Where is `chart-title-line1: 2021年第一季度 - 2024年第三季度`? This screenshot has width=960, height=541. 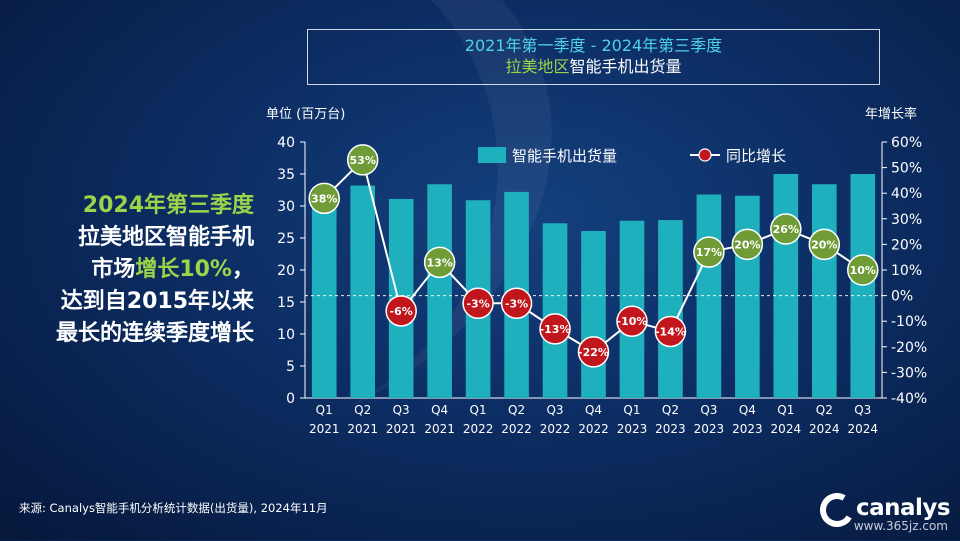 chart-title-line1: 2021年第一季度 - 2024年第三季度 is located at coordinates (593, 45).